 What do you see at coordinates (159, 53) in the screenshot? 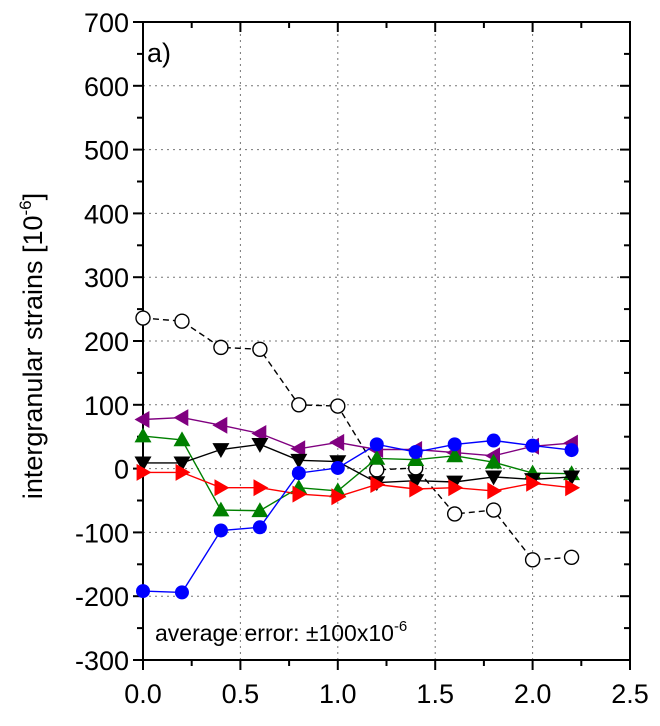
I see `panel-label: a)` at bounding box center [159, 53].